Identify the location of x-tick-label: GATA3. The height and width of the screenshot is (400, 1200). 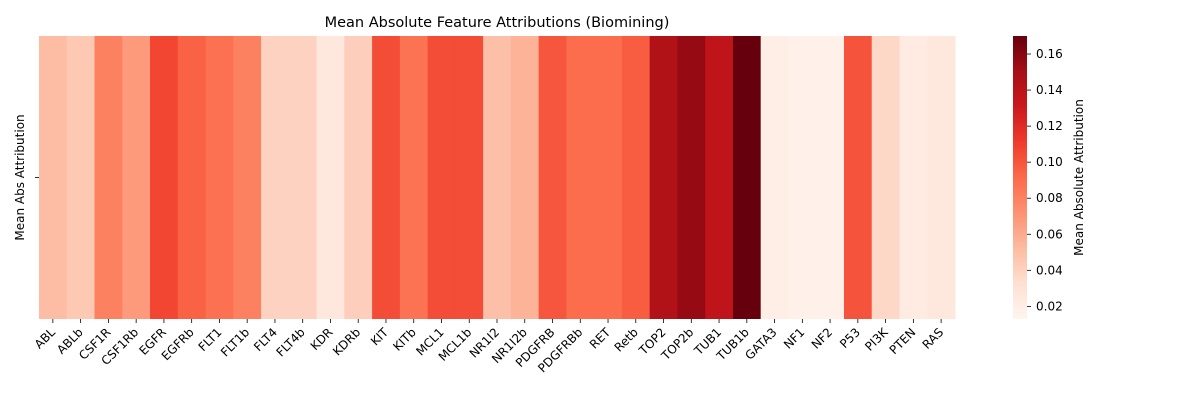
(760, 343).